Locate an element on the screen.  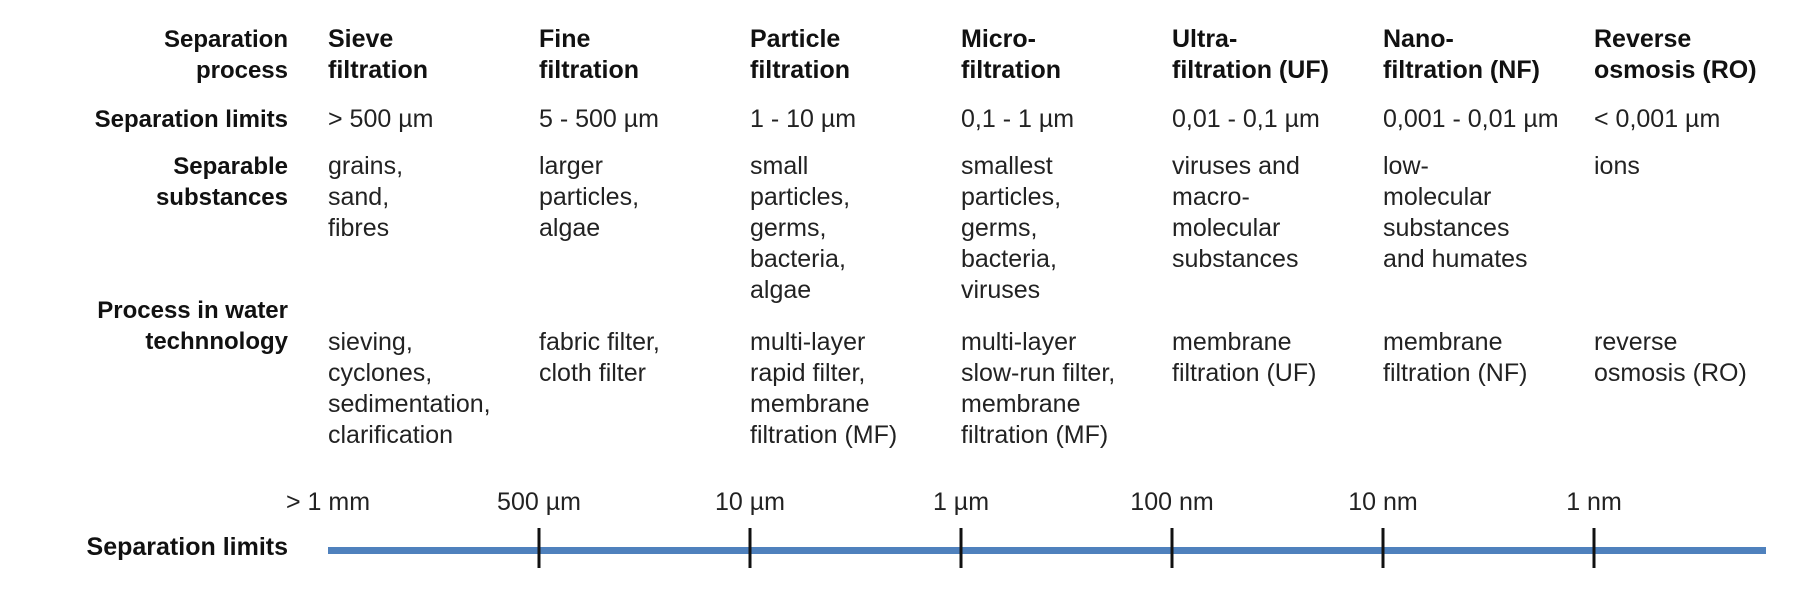
cell-process-name: Ultra-filtration (UF) is located at coordinates (1250, 54).